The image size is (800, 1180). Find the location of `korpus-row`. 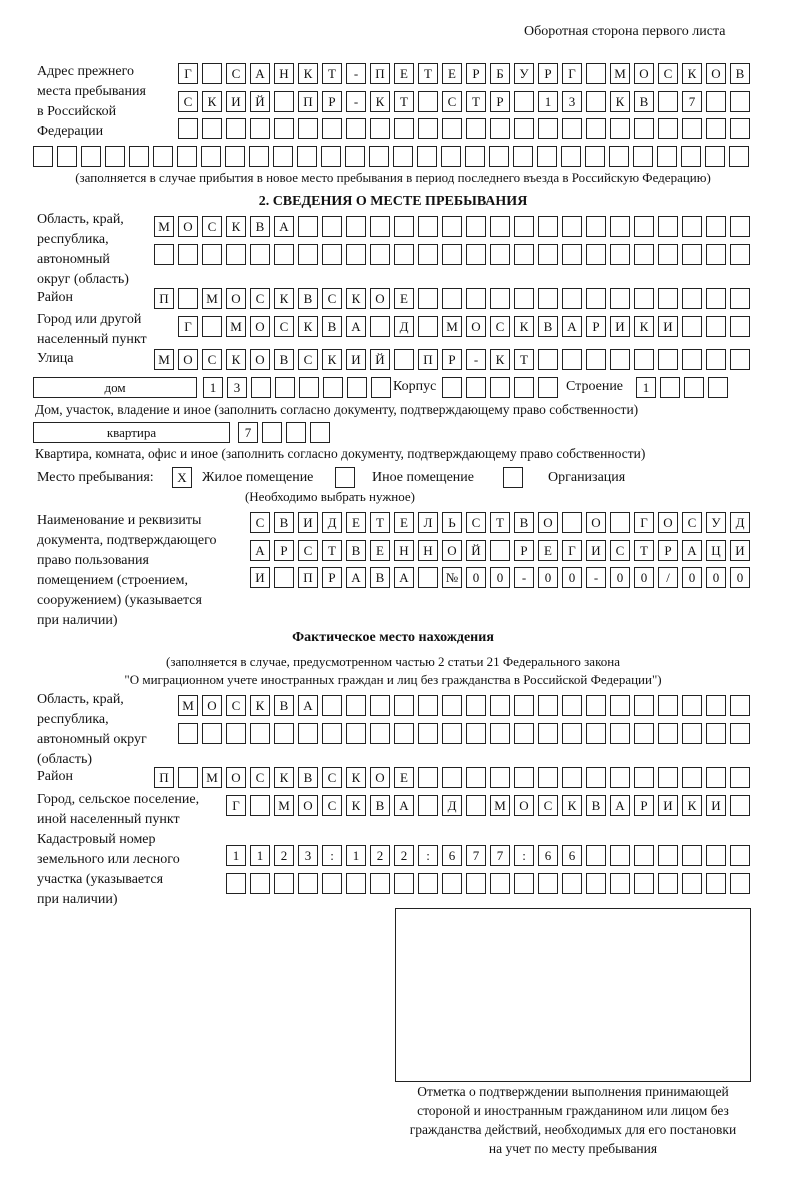

korpus-row is located at coordinates (502, 387).